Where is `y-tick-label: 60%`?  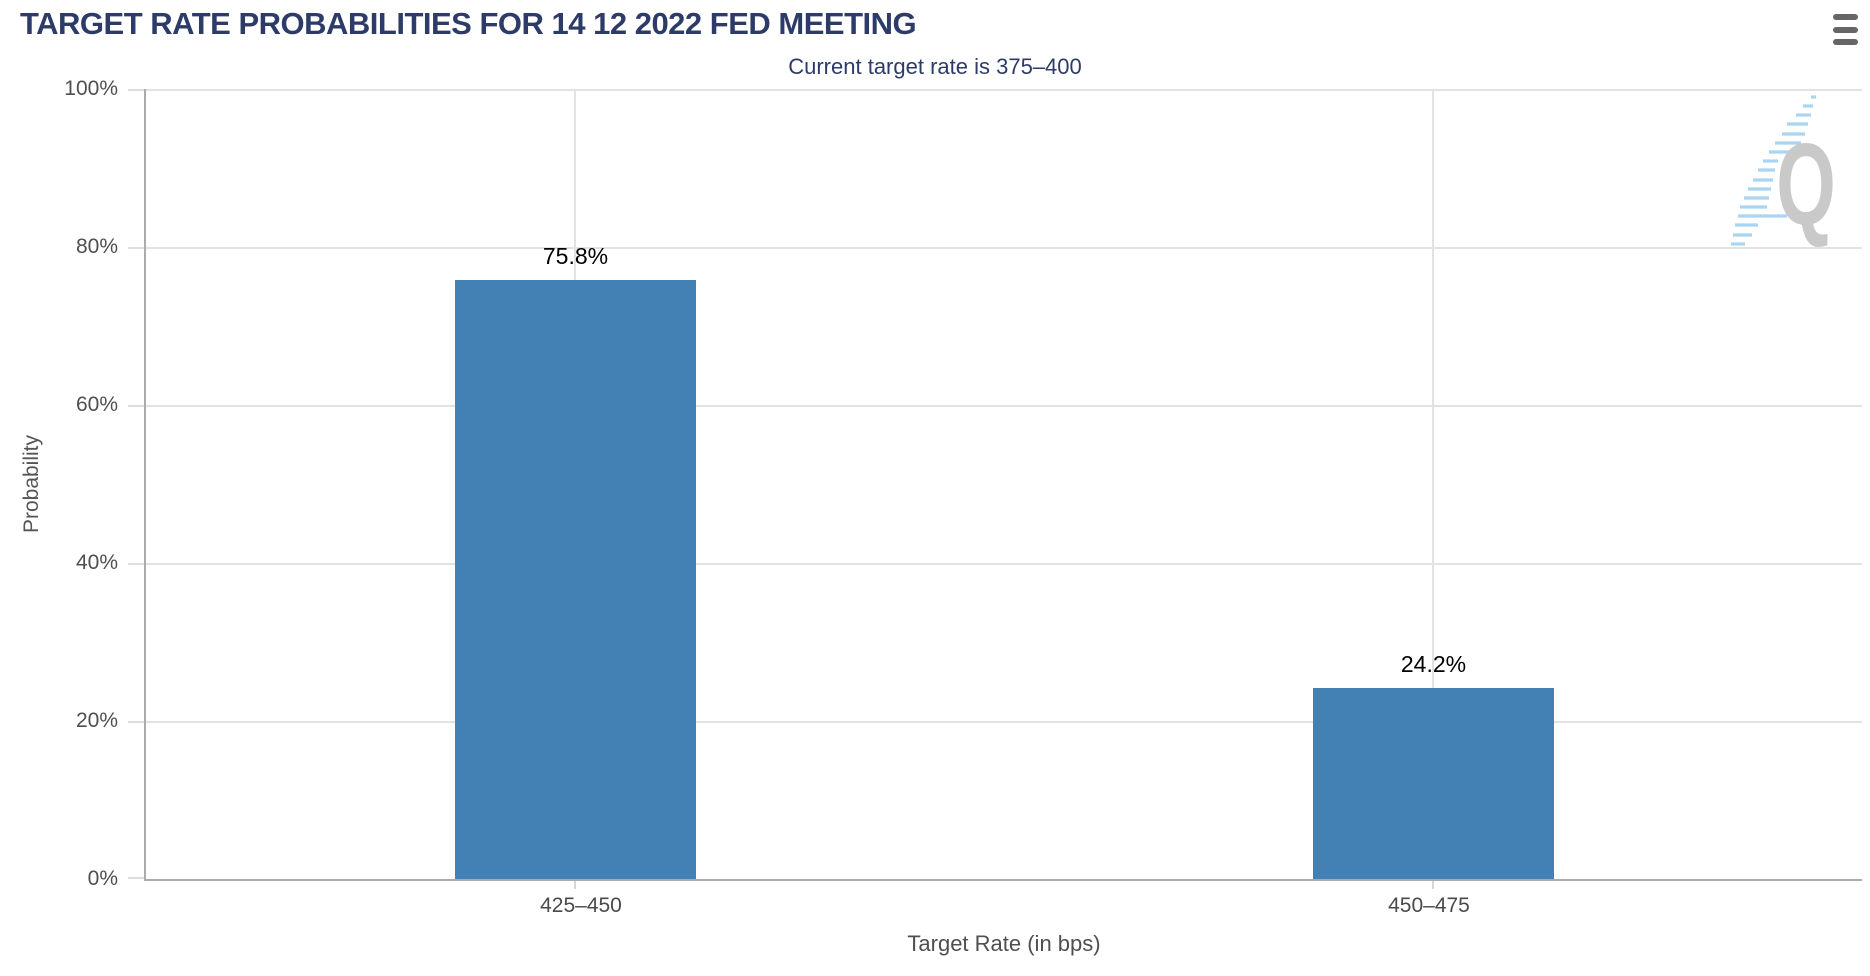
y-tick-label: 60% is located at coordinates (96, 404).